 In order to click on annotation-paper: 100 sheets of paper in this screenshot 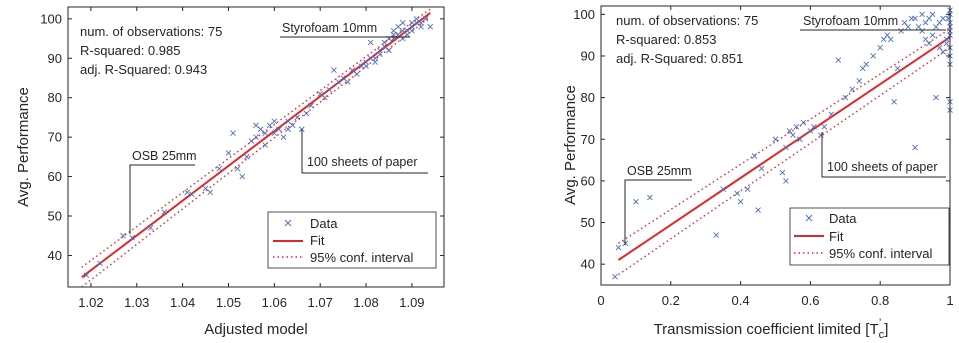, I will do `click(883, 155)`.